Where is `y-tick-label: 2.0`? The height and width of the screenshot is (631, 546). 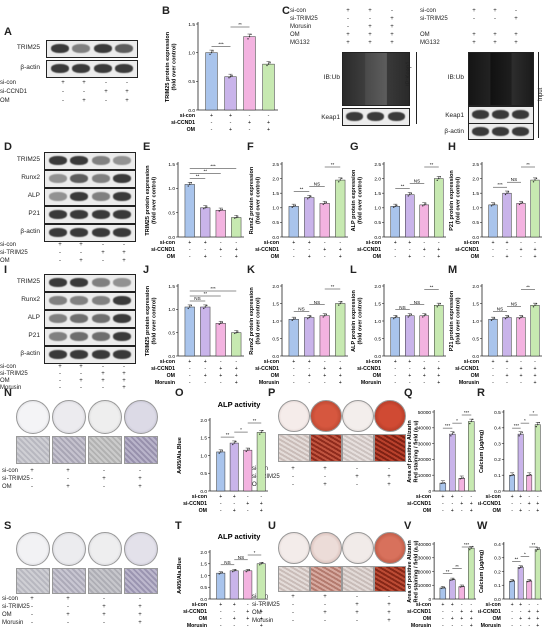
y-tick-label: 2.0 is located at coordinates (475, 287).